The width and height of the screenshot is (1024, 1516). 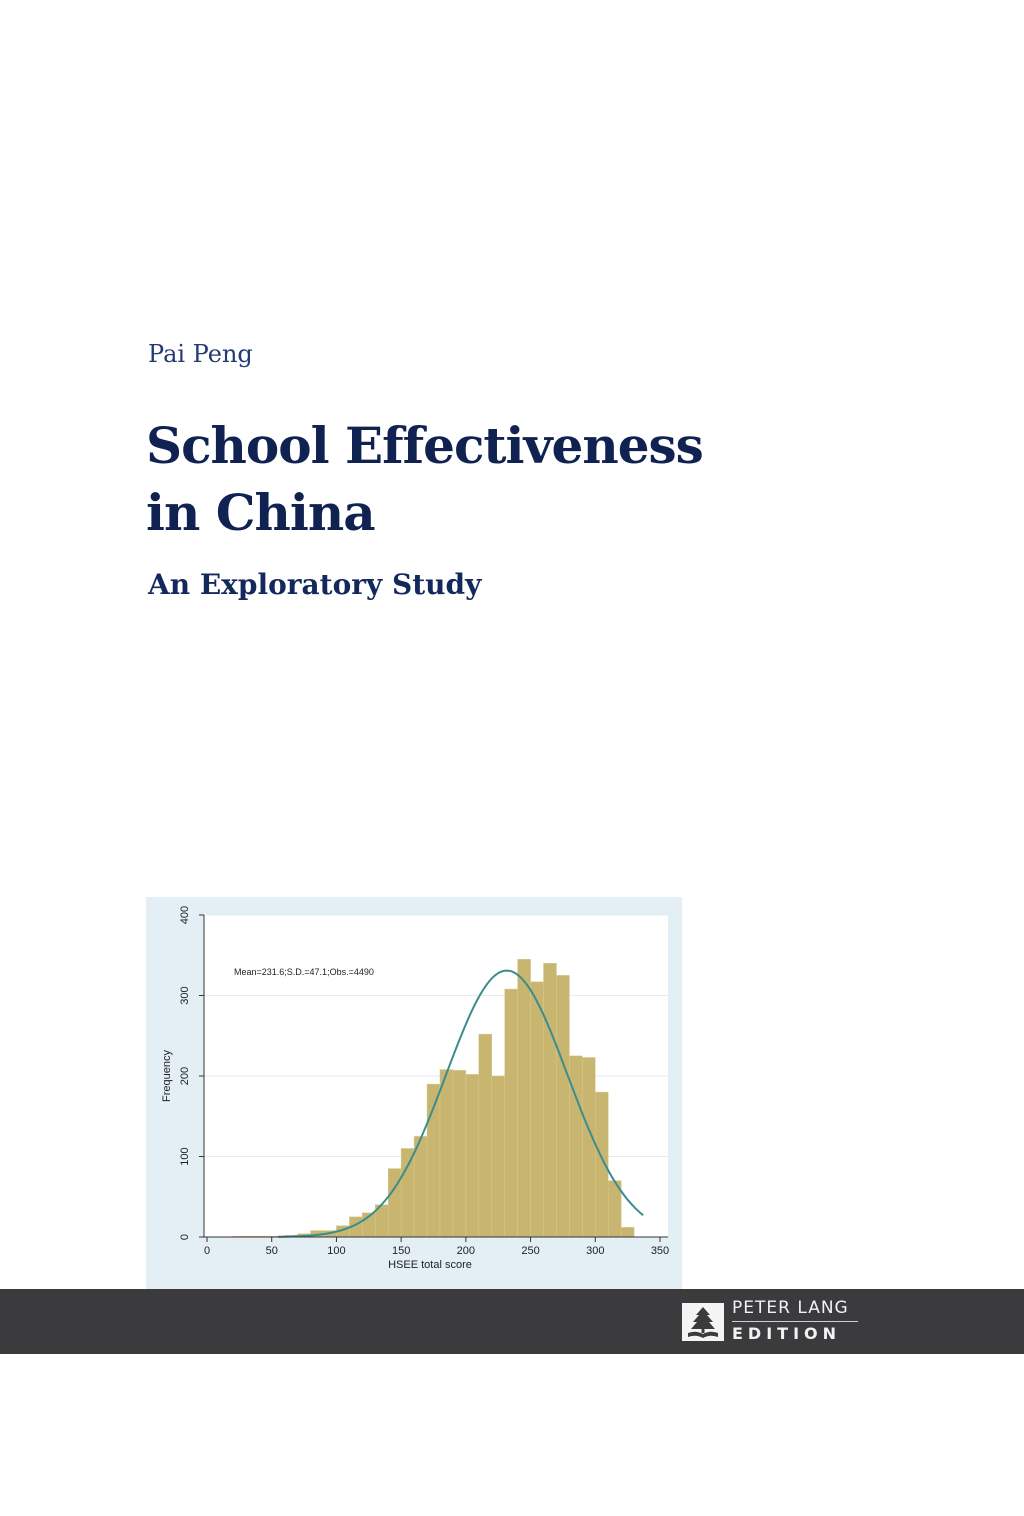 I want to click on chart-axes, so click(x=433, y=1078).